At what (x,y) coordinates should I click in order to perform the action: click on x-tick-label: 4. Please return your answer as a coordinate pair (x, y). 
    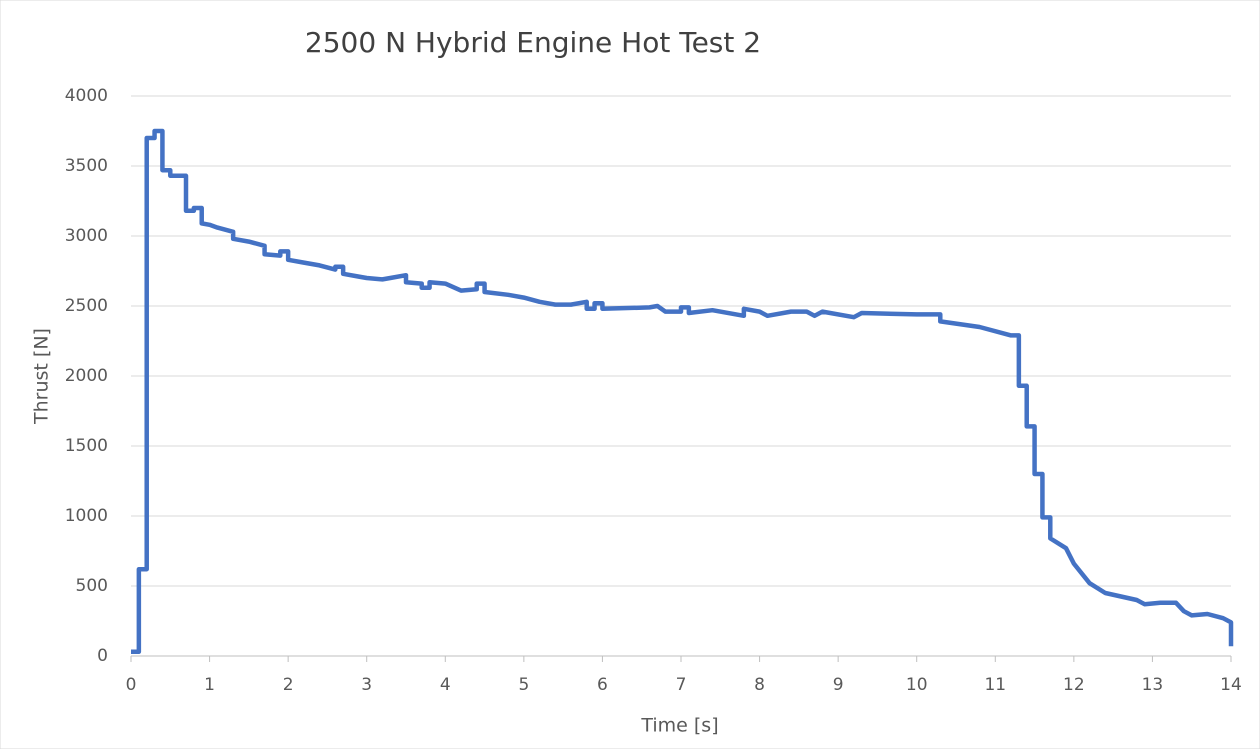
    Looking at the image, I should click on (445, 685).